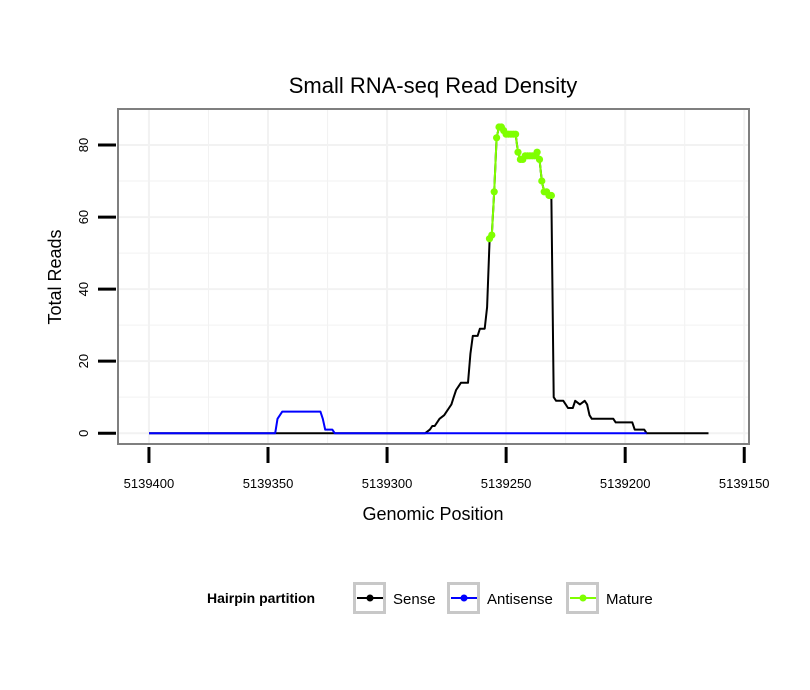 Image resolution: width=810 pixels, height=690 pixels. I want to click on y-axis-title: Total Reads, so click(55, 276).